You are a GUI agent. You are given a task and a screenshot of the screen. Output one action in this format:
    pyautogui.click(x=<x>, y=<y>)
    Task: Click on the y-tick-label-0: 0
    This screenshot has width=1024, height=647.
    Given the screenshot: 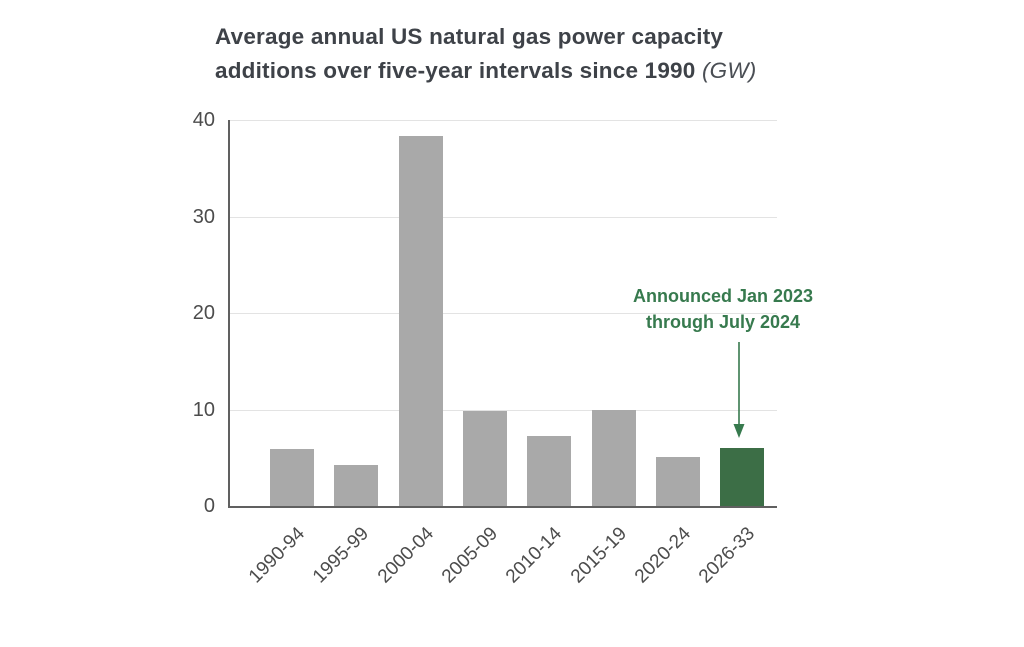 What is the action you would take?
    pyautogui.click(x=209, y=506)
    